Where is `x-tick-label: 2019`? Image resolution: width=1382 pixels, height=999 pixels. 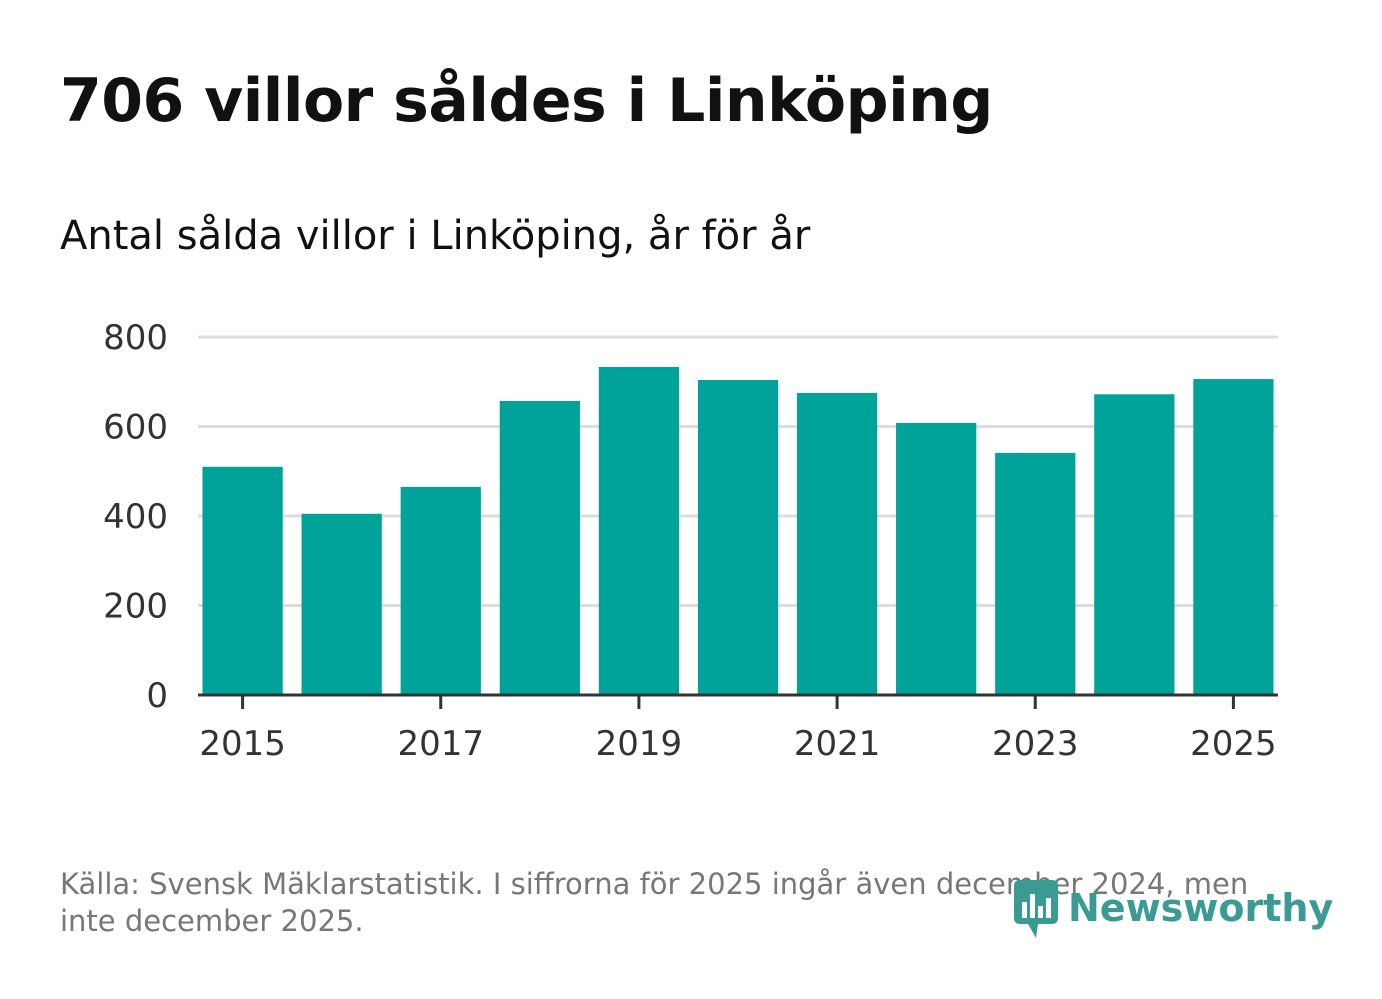 x-tick-label: 2019 is located at coordinates (639, 744).